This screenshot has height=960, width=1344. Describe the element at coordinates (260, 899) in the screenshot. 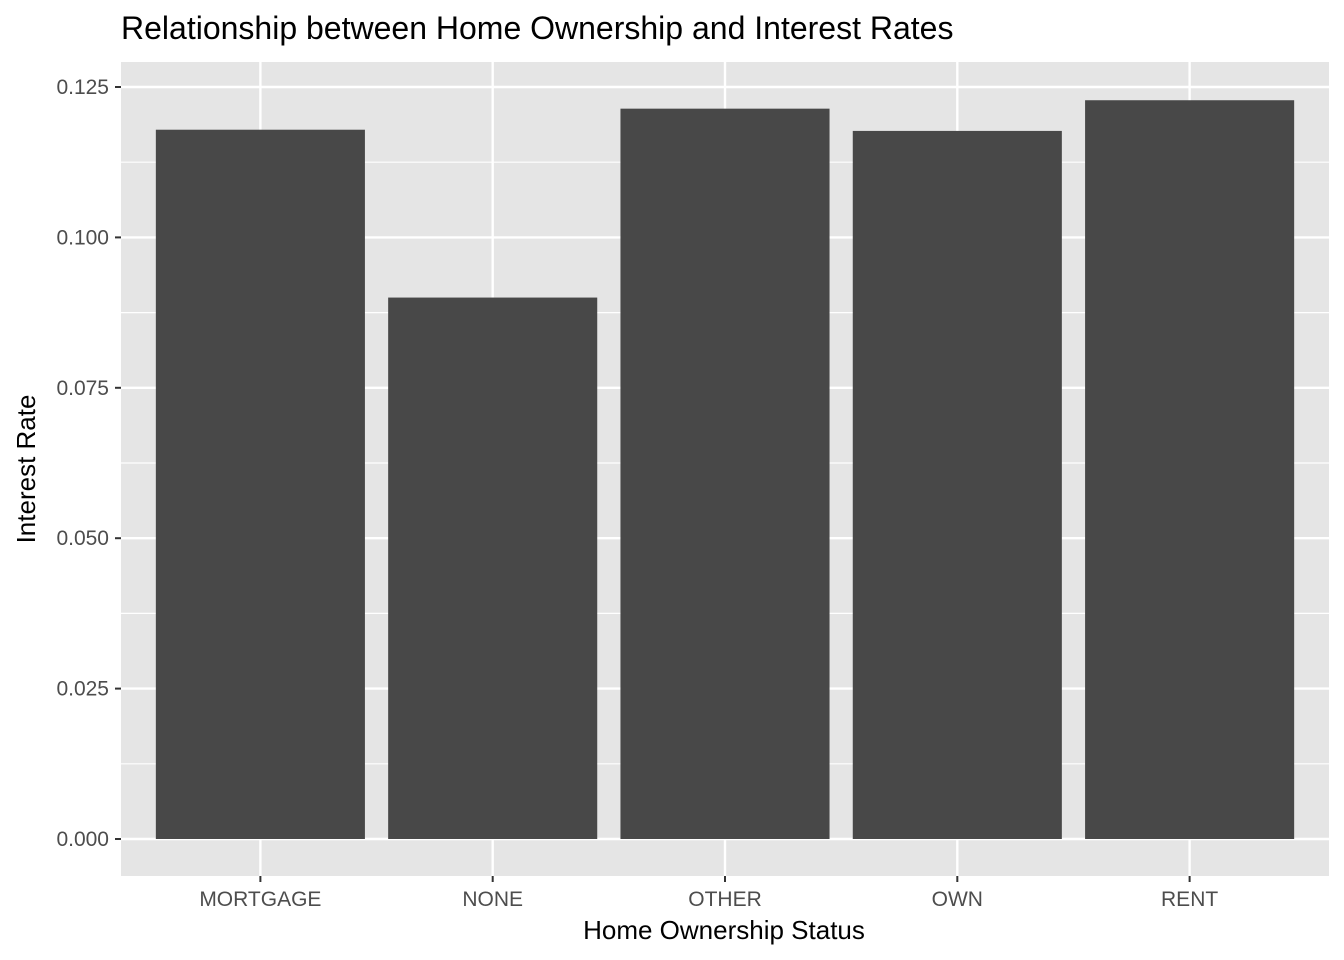

I see `x-tick-label: MORTGAGE` at that location.